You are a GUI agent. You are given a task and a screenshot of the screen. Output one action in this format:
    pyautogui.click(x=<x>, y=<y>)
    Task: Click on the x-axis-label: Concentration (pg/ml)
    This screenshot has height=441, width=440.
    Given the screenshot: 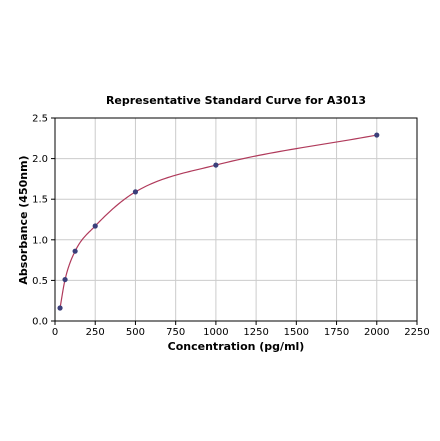 What is the action you would take?
    pyautogui.click(x=236, y=346)
    